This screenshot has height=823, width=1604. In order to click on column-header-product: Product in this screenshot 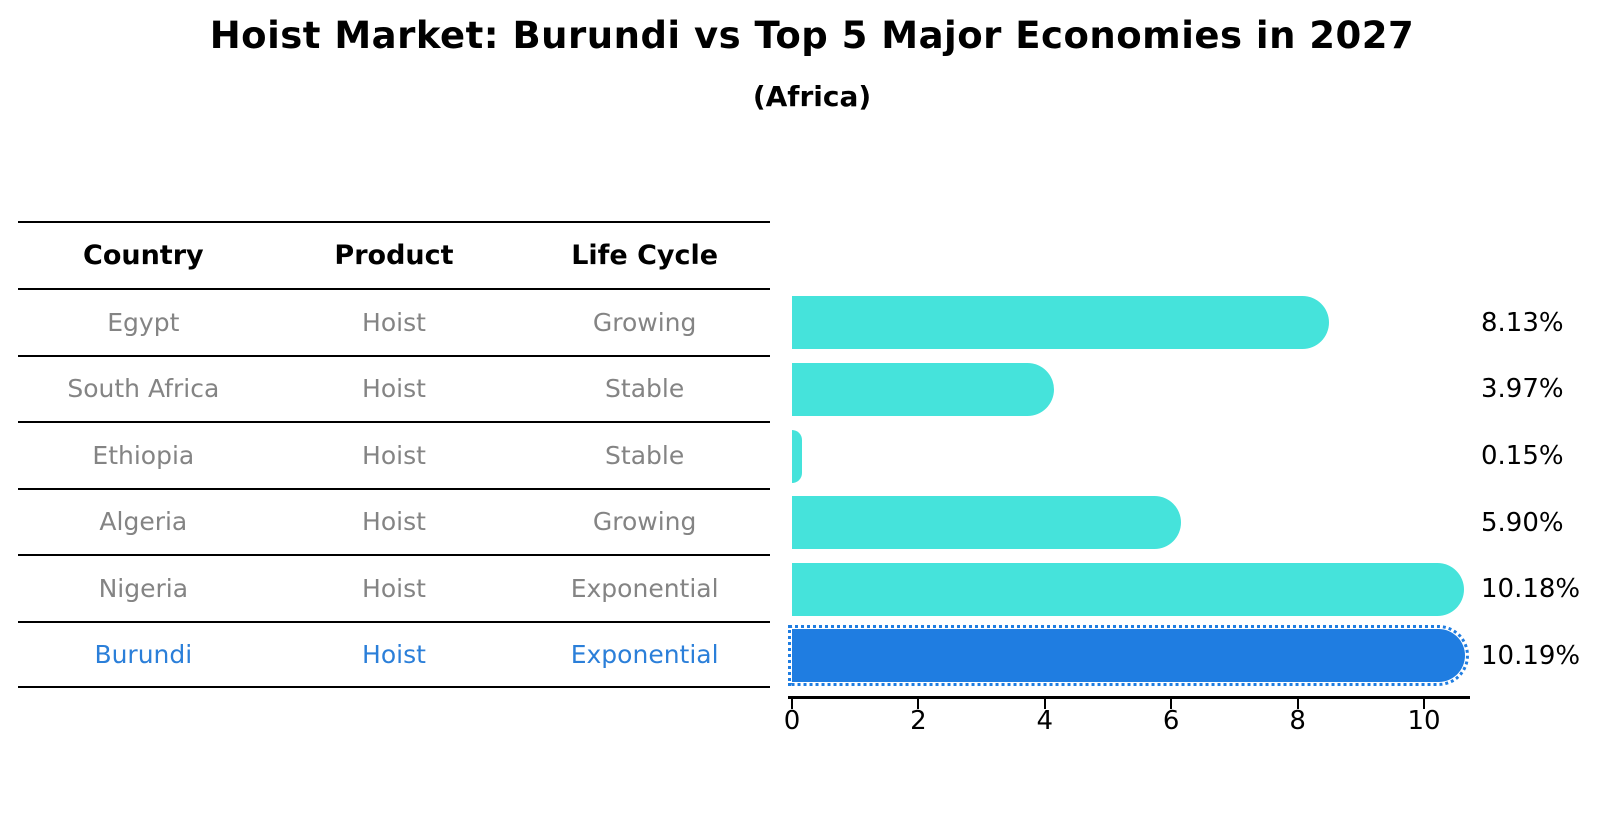, I will do `click(394, 255)`.